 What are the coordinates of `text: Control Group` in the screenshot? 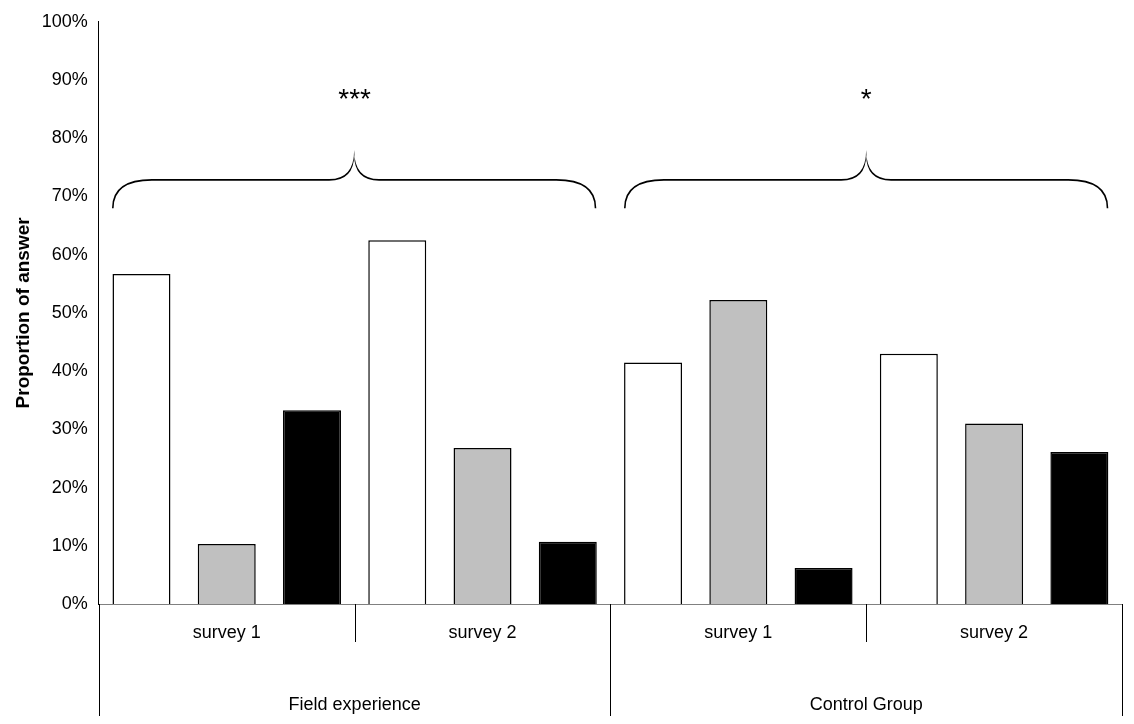 It's located at (866, 704).